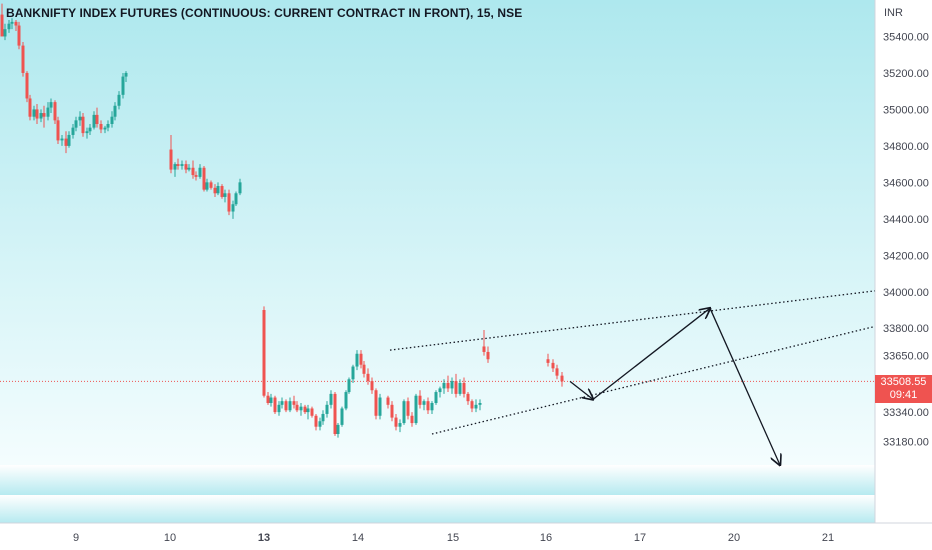  I want to click on x-tick-label: 21, so click(828, 538).